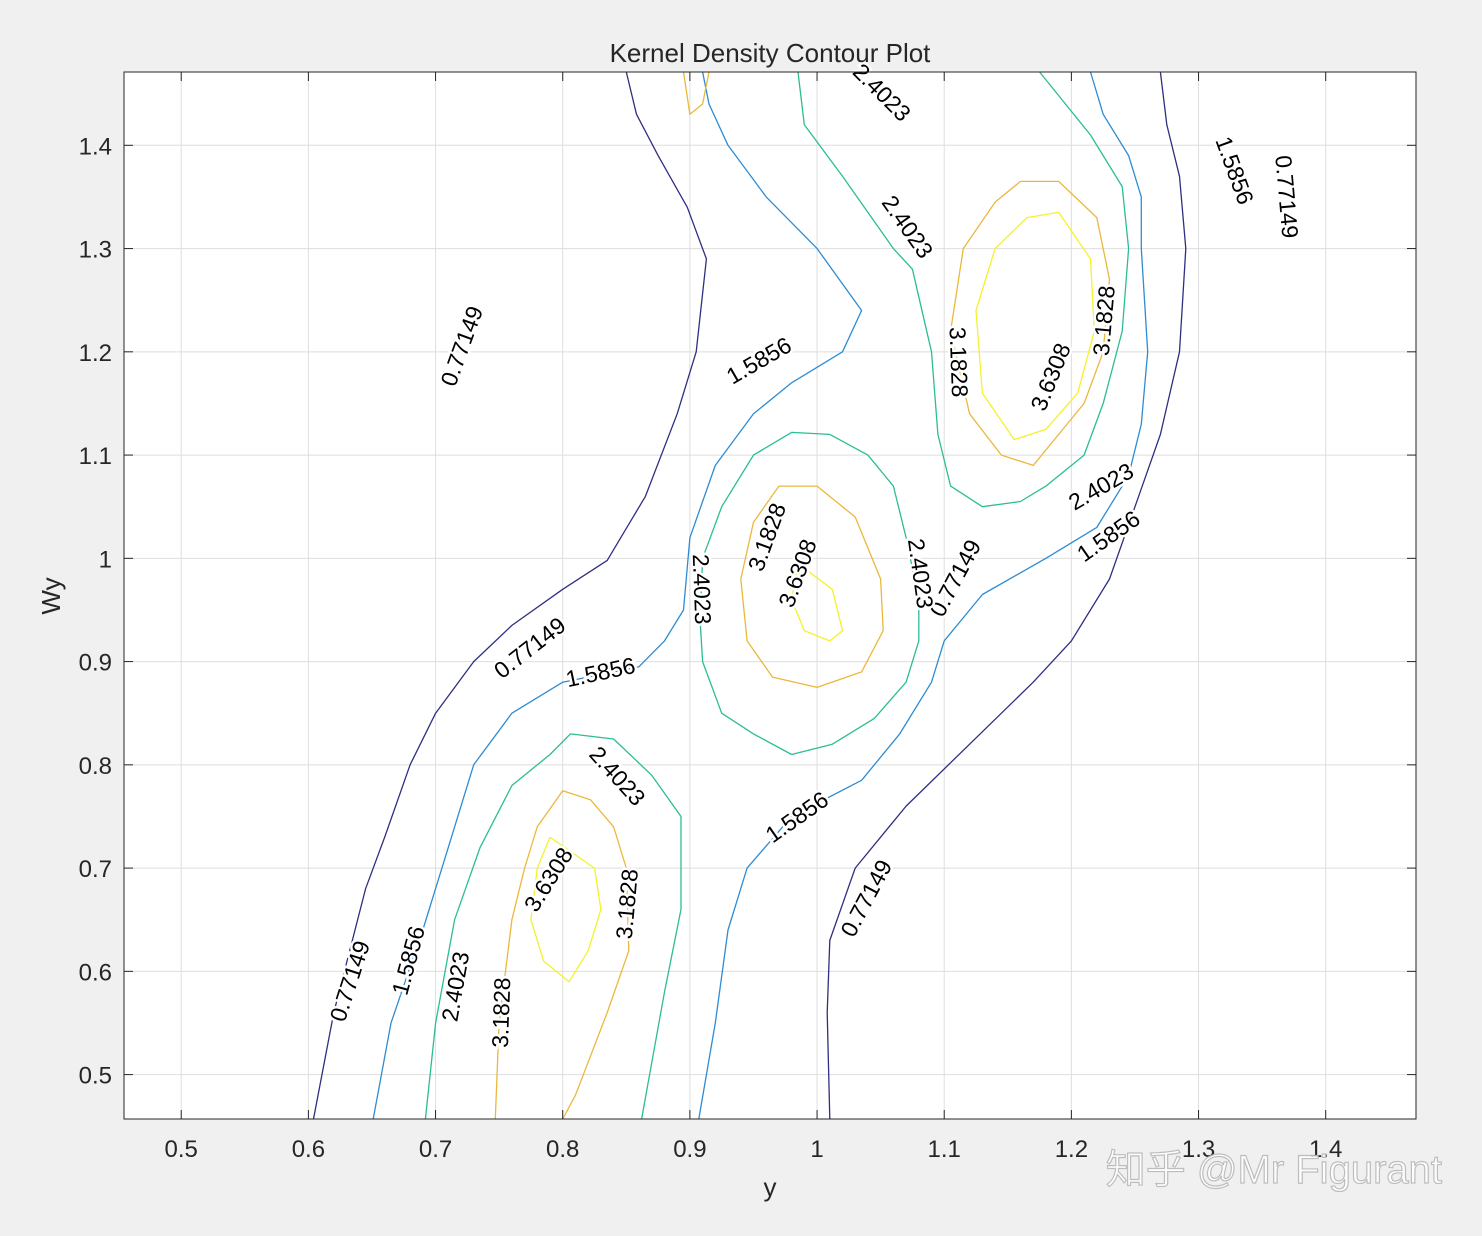 Image resolution: width=1482 pixels, height=1236 pixels. Describe the element at coordinates (1071, 1149) in the screenshot. I see `x-tick-label: 1.2` at that location.